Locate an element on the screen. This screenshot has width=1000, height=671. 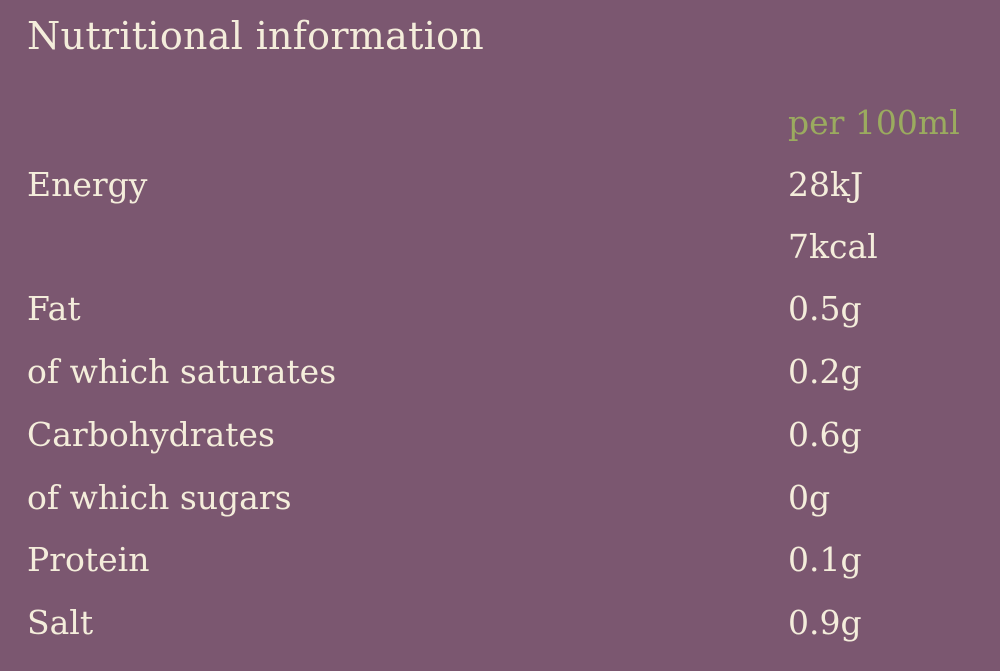
nutrient-label: Energy is located at coordinates (87, 184).